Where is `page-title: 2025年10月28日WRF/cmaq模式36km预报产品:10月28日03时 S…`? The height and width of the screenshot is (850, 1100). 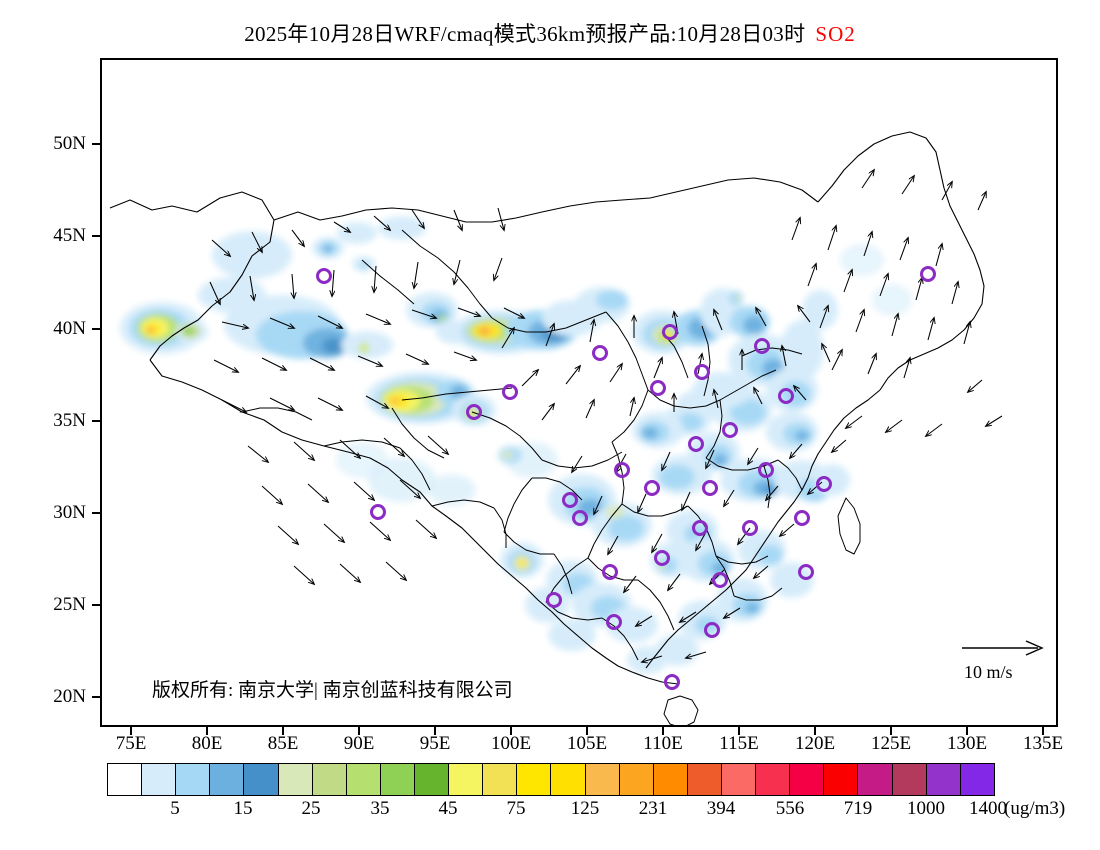
page-title: 2025年10月28日WRF/cmaq模式36km预报产品:10月28日03时 S… is located at coordinates (550, 33).